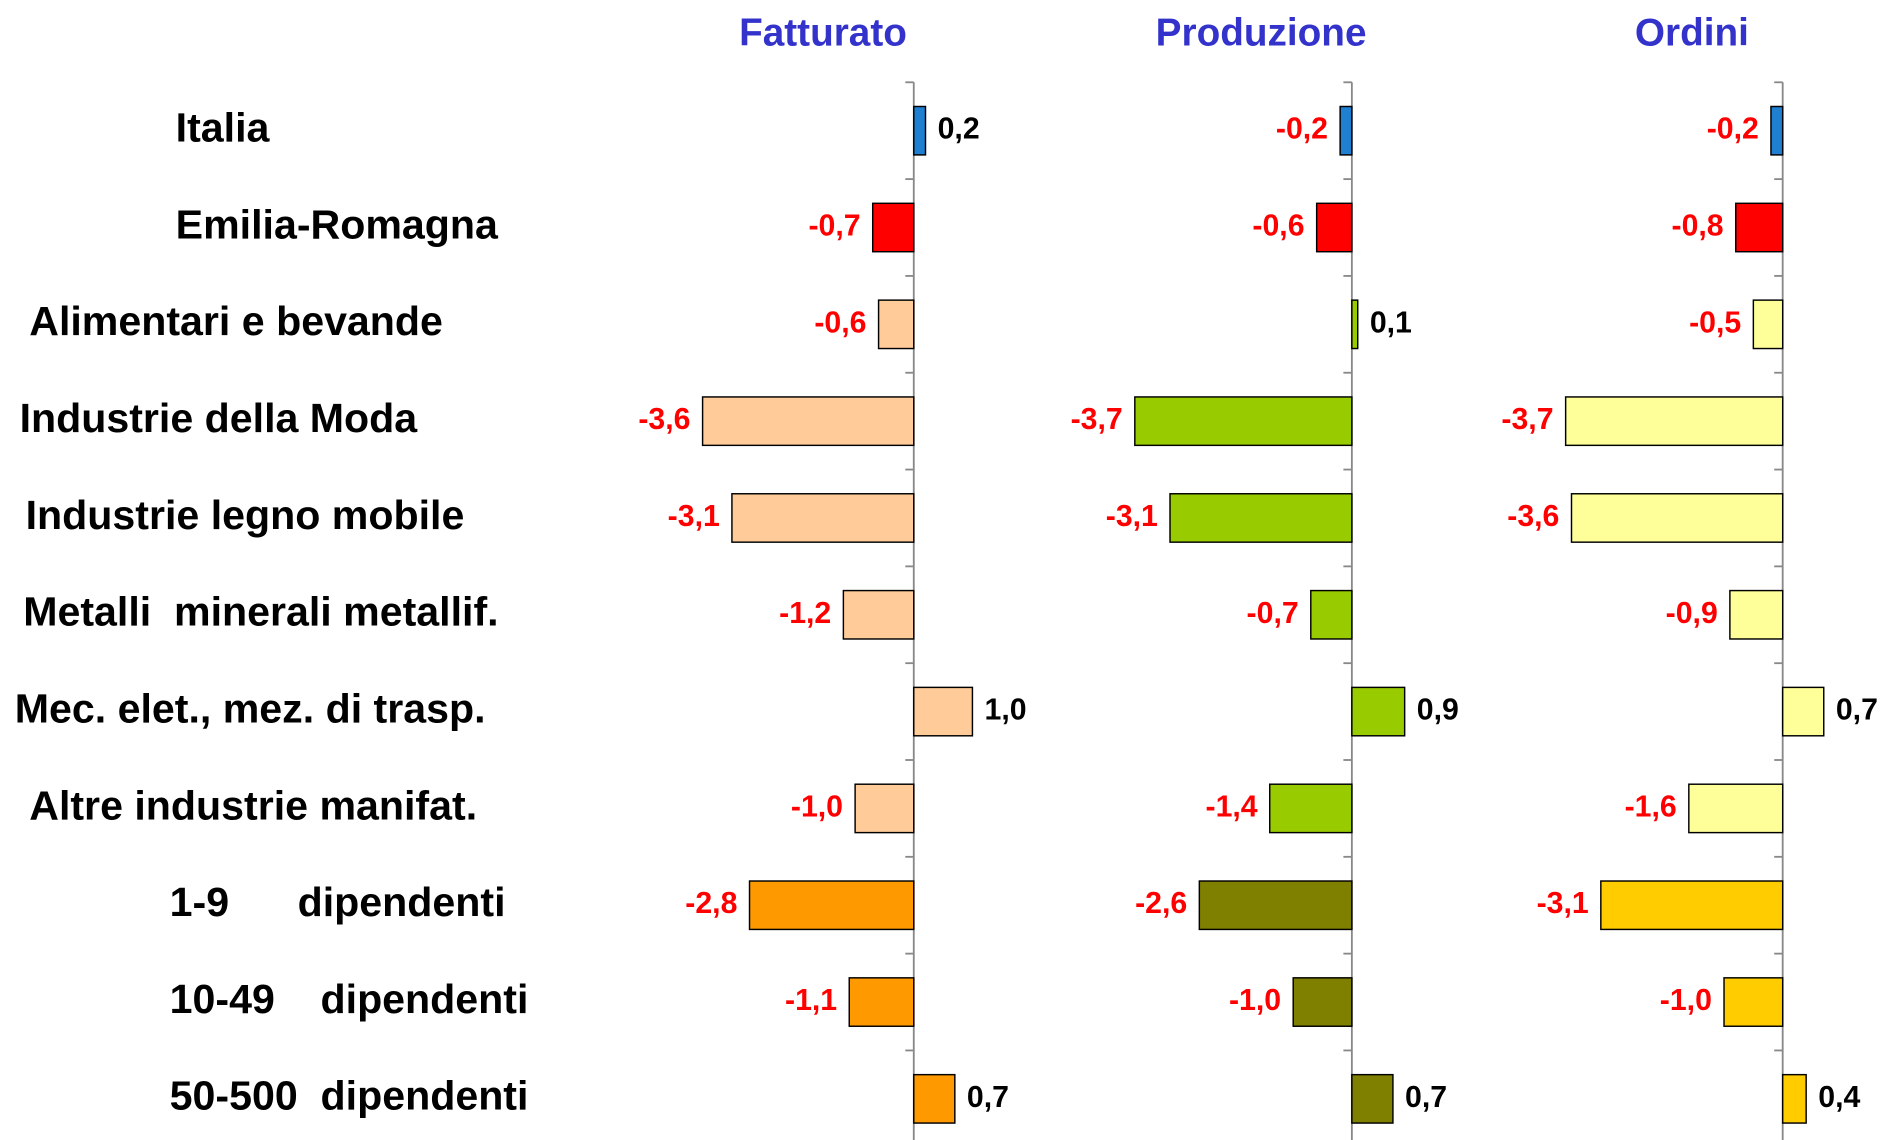 This screenshot has width=1898, height=1140. Describe the element at coordinates (1006, 710) in the screenshot. I see `value-label: 1,0` at that location.